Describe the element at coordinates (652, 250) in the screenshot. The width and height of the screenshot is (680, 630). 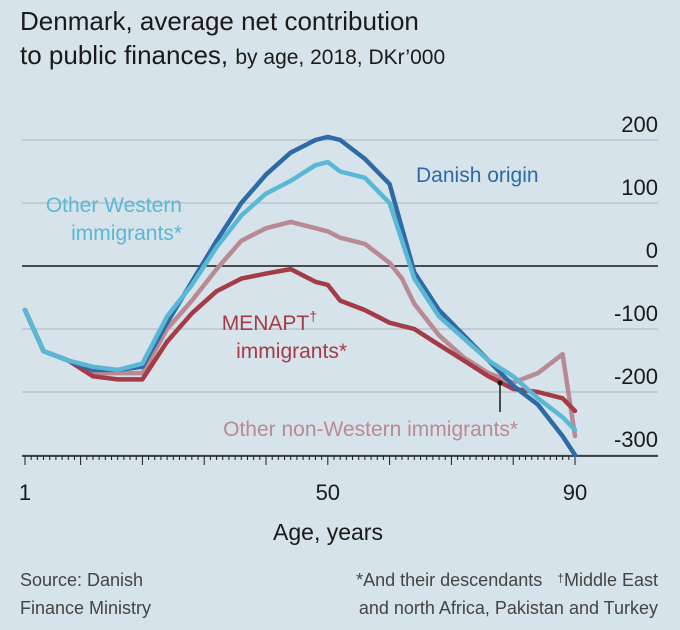
I see `y-tick-label: 0` at that location.